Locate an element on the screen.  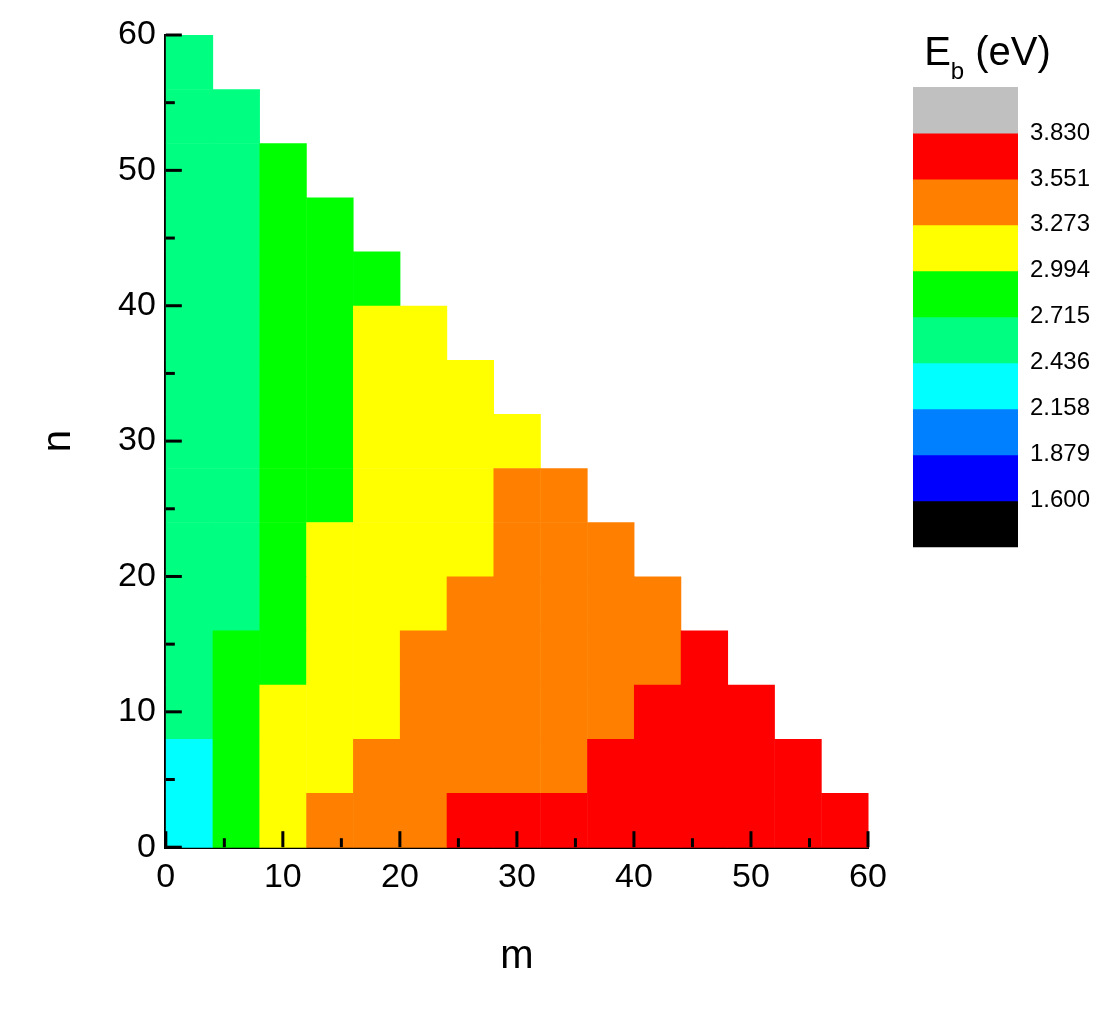
x-tick-label: 10 is located at coordinates (282, 874).